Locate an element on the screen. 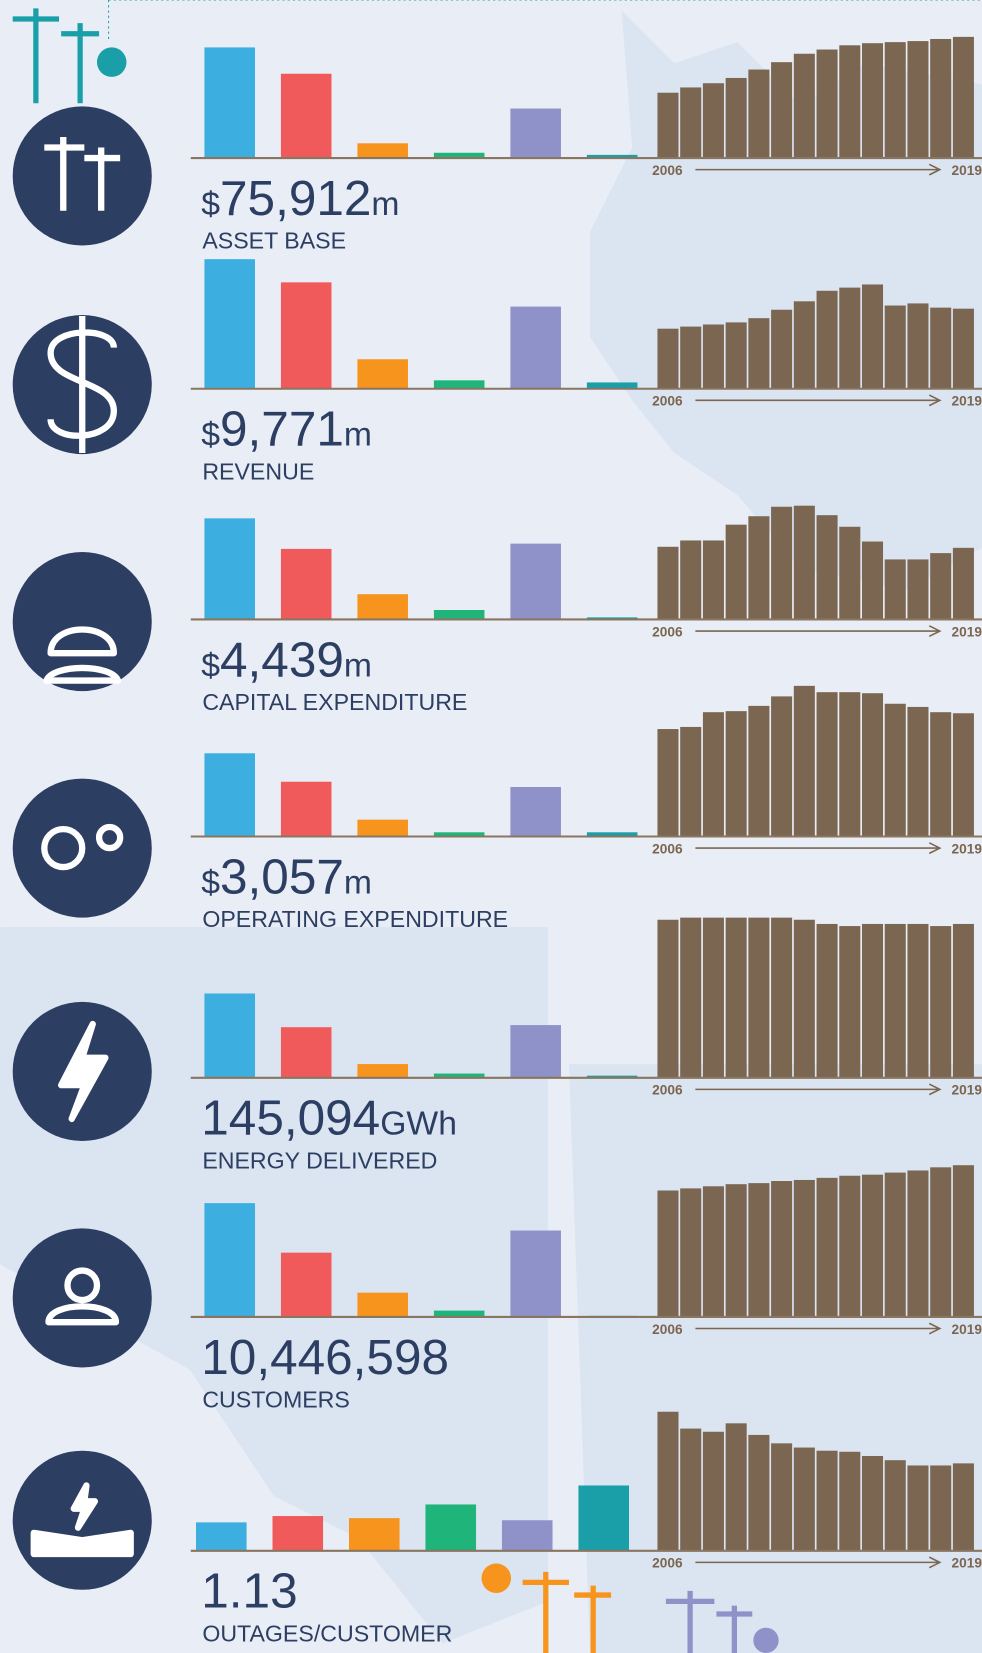  headline-unit: m is located at coordinates (358, 882).